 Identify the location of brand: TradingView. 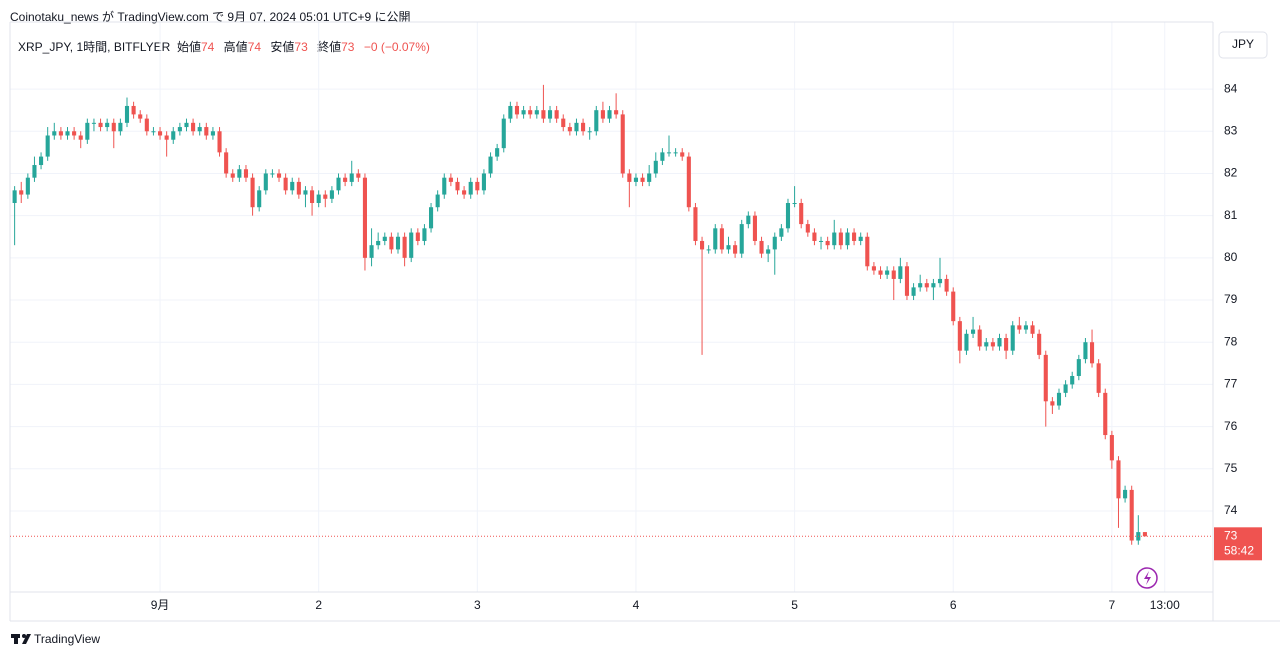
(67, 639).